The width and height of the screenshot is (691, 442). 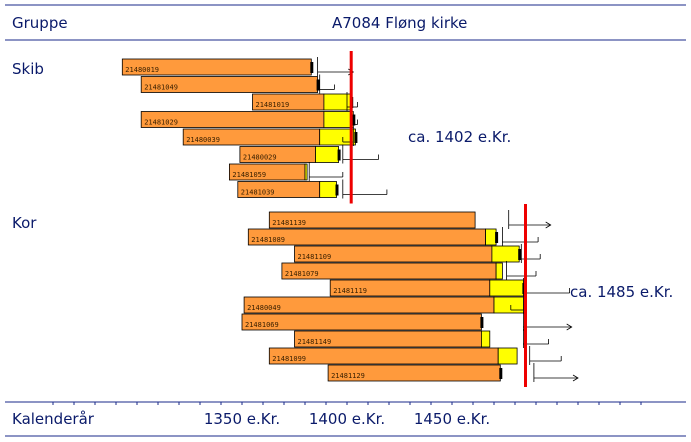 What do you see at coordinates (242, 419) in the screenshot?
I see `axis-tick-label: 1350 e.Kr.` at bounding box center [242, 419].